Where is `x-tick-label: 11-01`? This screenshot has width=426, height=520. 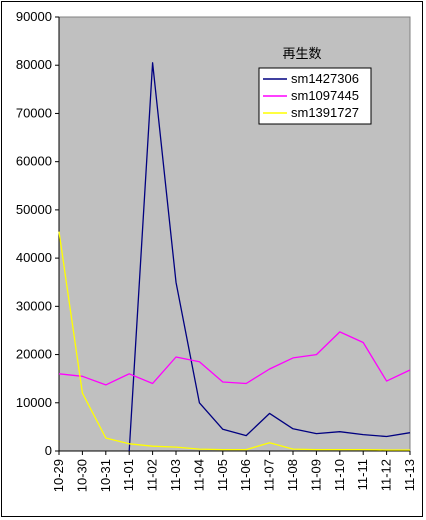 x-tick-label: 11-01 is located at coordinates (128, 475).